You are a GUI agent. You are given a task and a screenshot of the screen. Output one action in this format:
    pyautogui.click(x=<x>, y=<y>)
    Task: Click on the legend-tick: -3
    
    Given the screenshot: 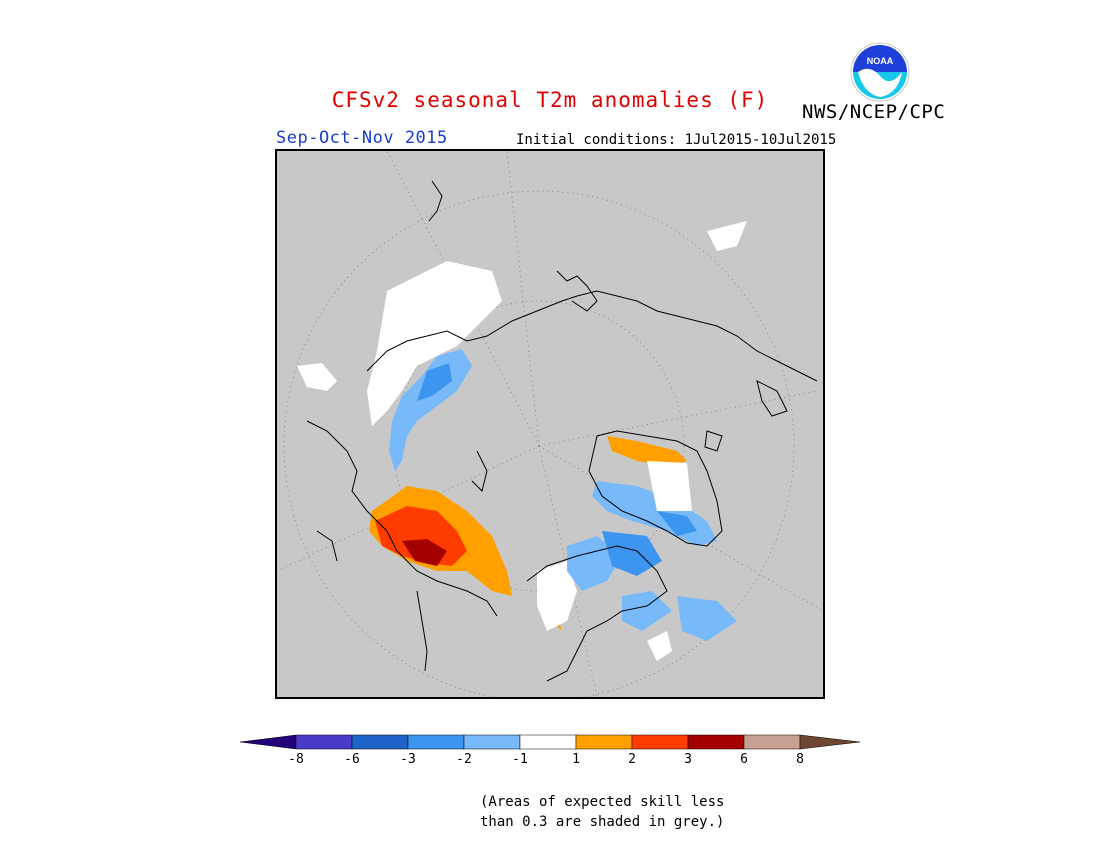 What is the action you would take?
    pyautogui.click(x=408, y=759)
    